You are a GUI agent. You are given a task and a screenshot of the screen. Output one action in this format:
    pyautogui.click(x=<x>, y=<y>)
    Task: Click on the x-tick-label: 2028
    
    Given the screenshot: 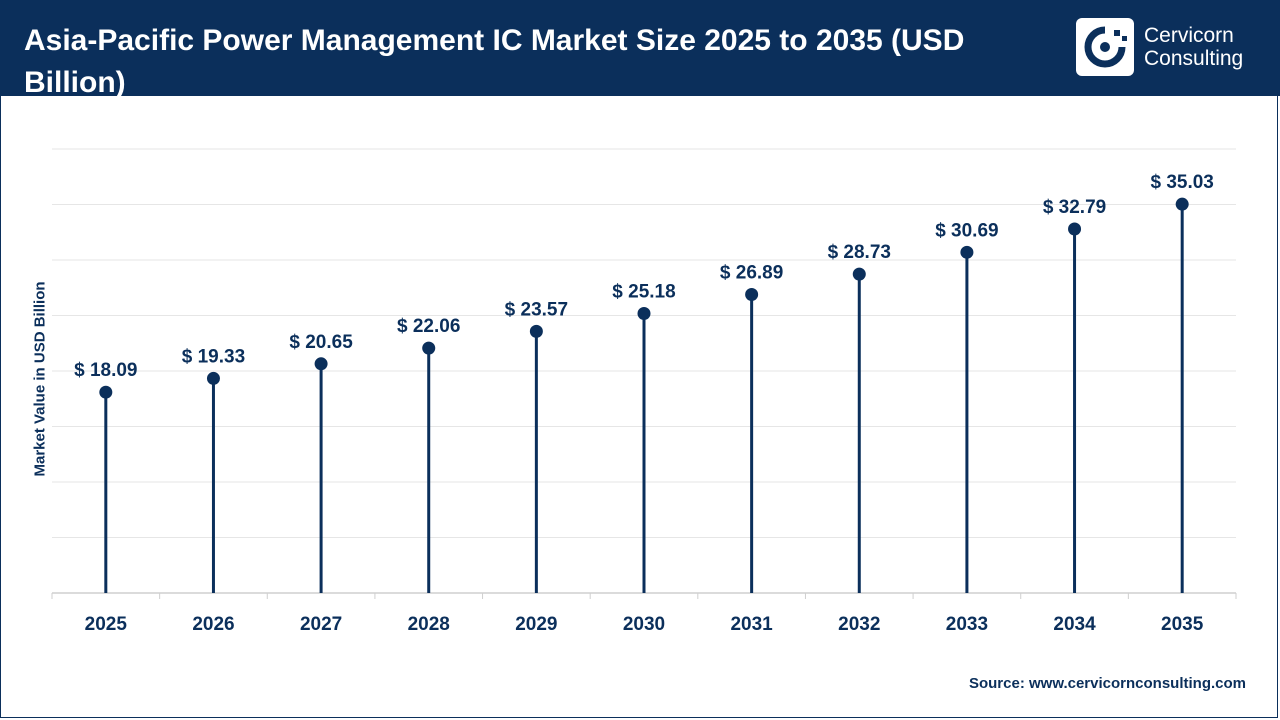 What is the action you would take?
    pyautogui.click(x=429, y=624)
    